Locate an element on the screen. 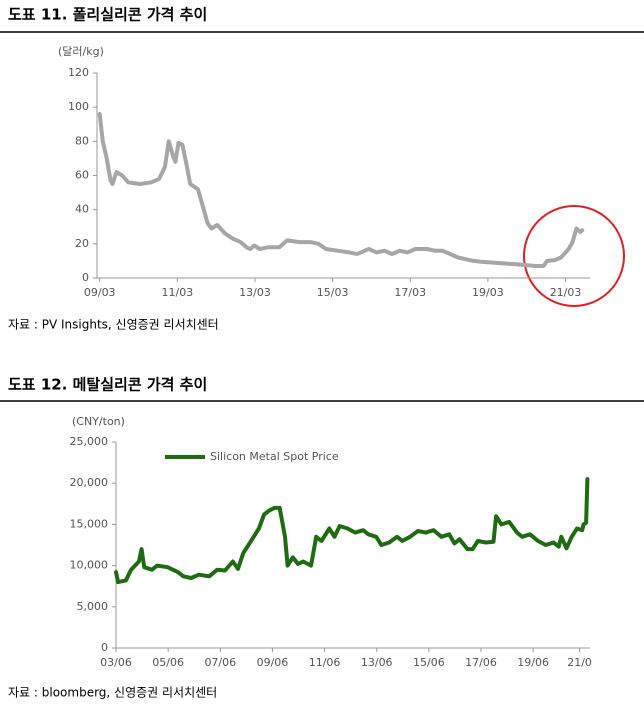  legend-label: Silicon Metal Spot Price is located at coordinates (274, 456).